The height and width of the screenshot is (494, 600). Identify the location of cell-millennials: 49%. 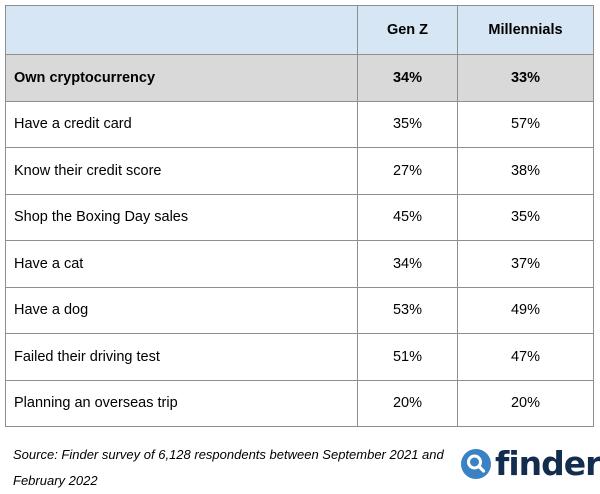
(525, 310).